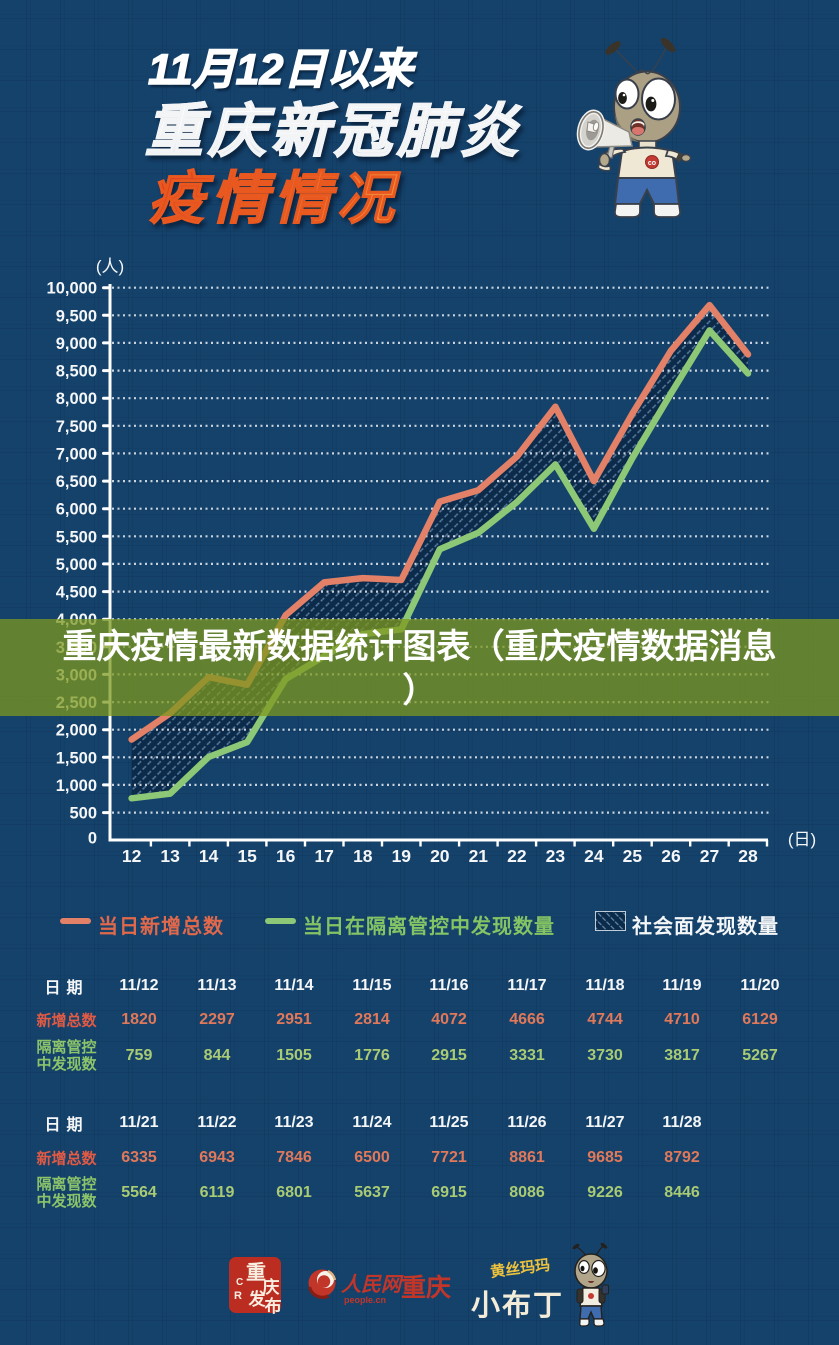  Describe the element at coordinates (239, 1282) in the screenshot. I see `svg-text: C` at that location.